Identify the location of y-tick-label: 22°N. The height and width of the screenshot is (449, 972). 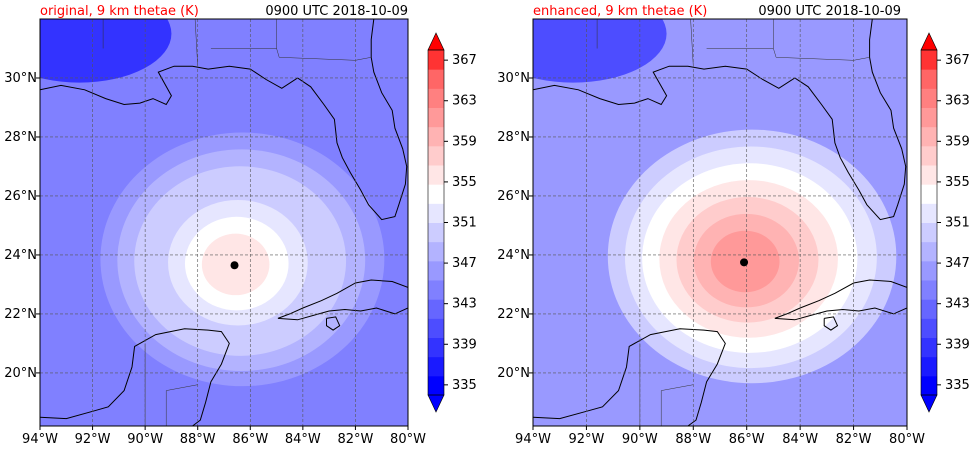
(20, 314).